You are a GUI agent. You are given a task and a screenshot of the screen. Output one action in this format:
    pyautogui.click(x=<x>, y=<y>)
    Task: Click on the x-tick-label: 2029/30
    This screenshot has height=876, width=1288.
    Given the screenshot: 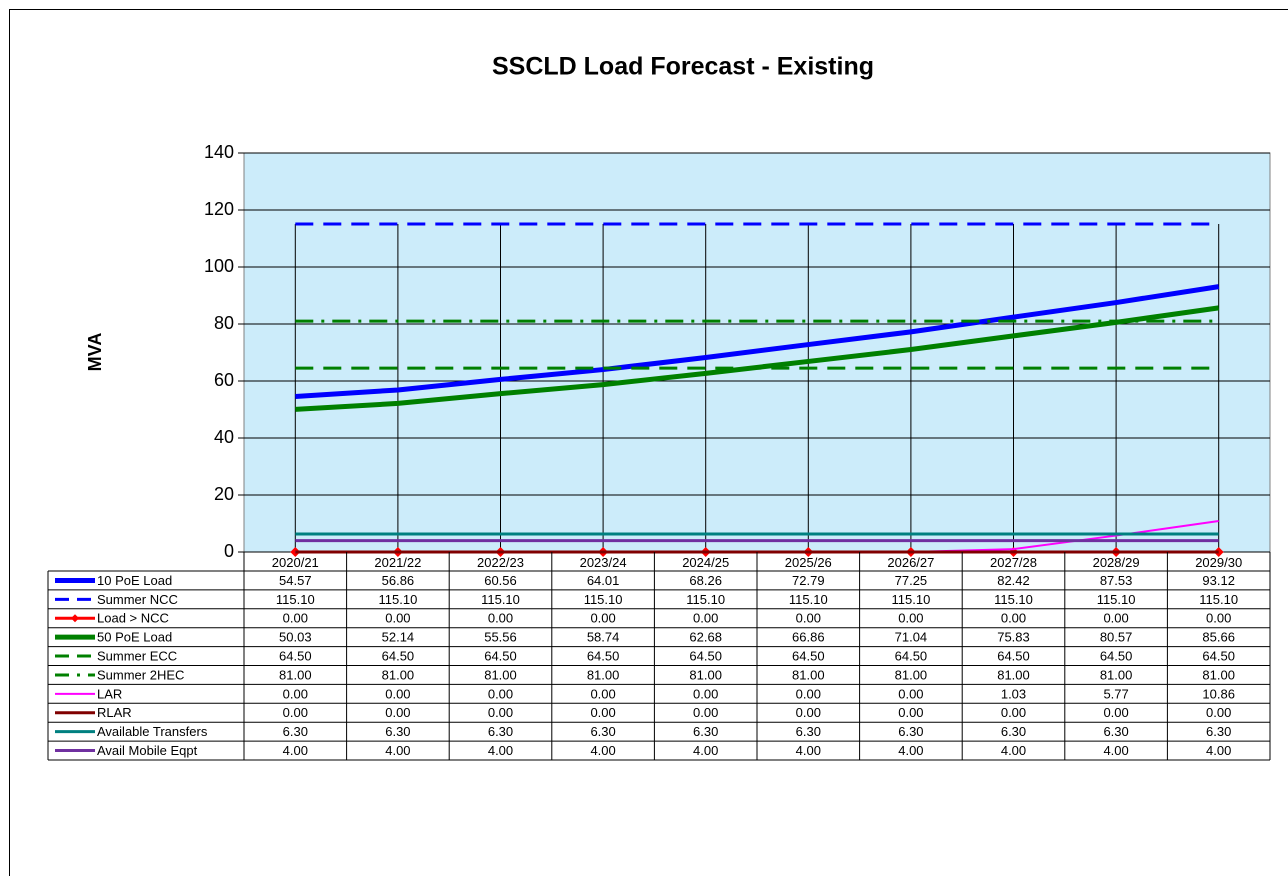 What is the action you would take?
    pyautogui.click(x=1218, y=562)
    